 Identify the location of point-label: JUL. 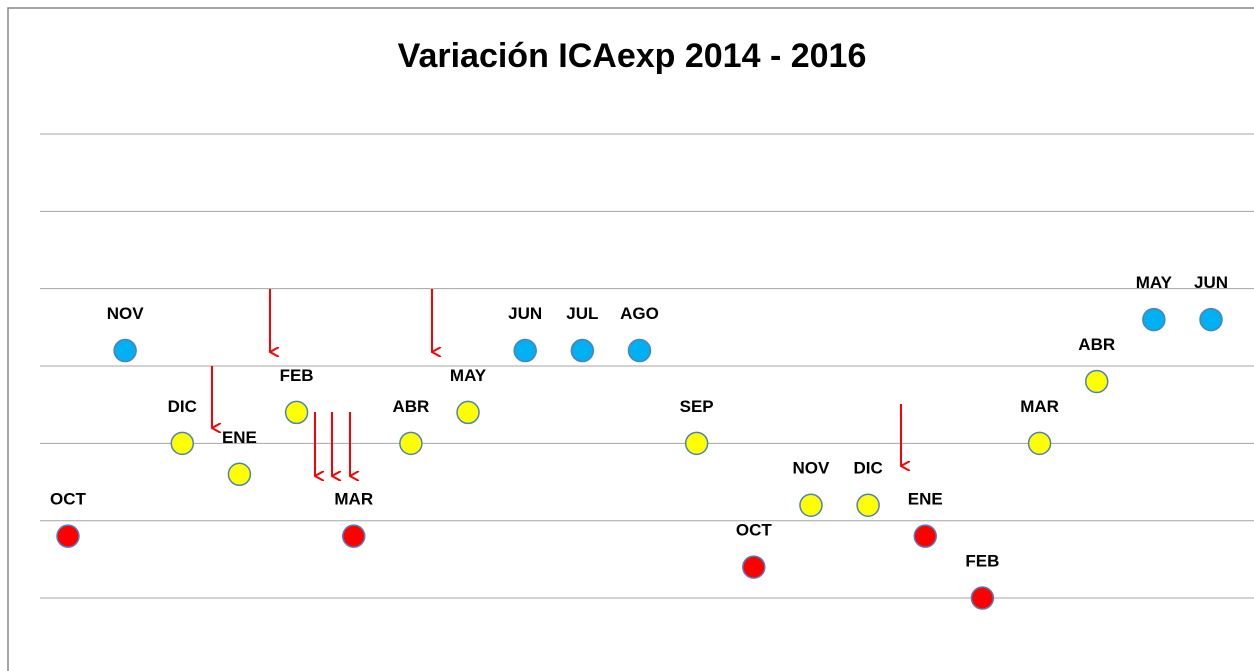
(582, 313).